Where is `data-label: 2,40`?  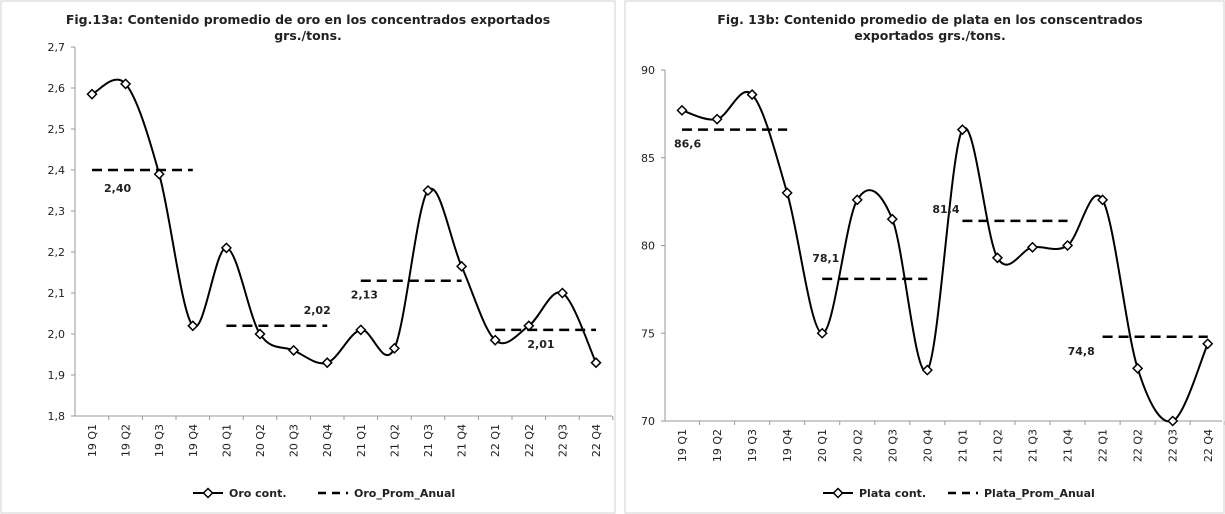 data-label: 2,40 is located at coordinates (117, 188).